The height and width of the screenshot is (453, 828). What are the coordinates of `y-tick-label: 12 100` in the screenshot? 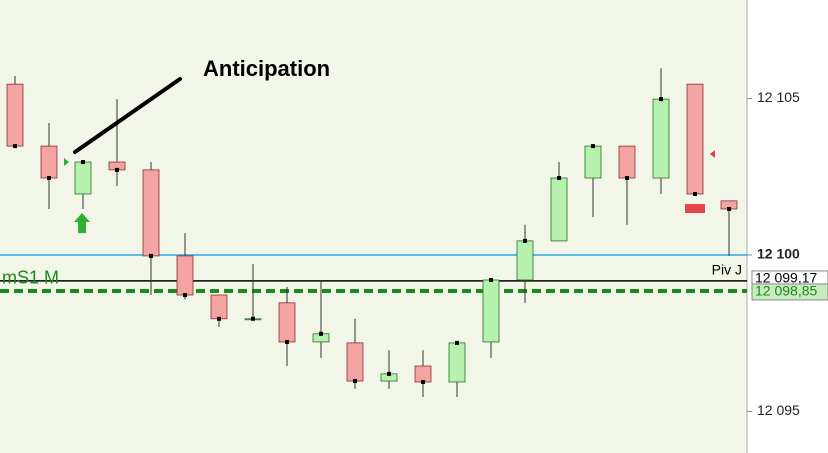 It's located at (778, 254).